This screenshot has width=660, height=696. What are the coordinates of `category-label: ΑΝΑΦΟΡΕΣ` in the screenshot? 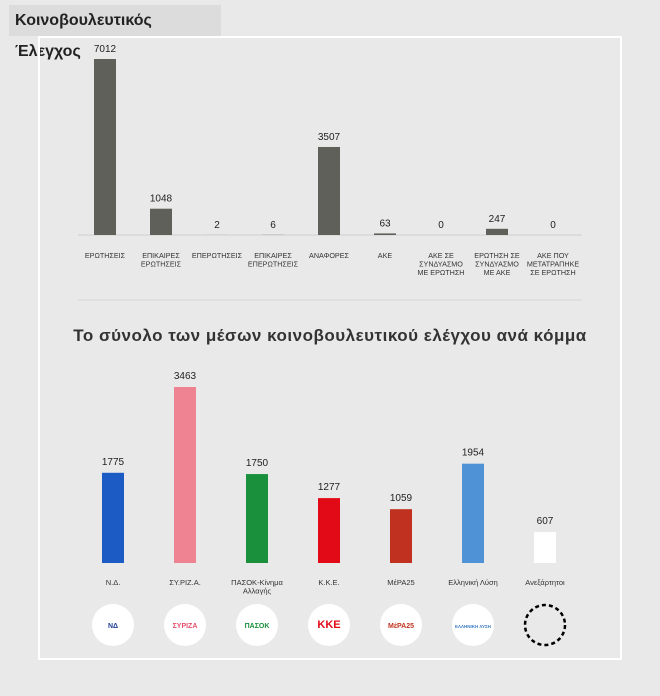 It's located at (329, 255).